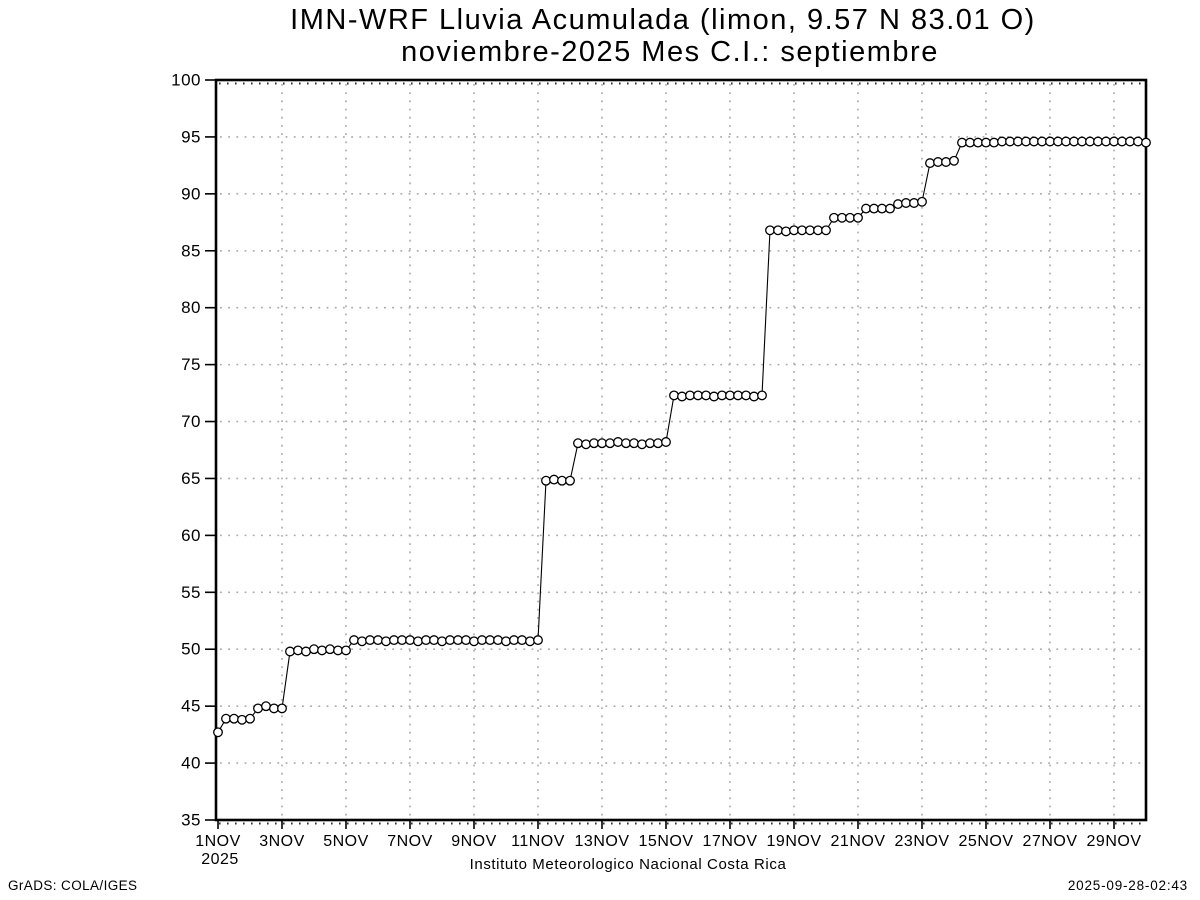 This screenshot has width=1200, height=900. I want to click on svg-text: 70, so click(191, 421).